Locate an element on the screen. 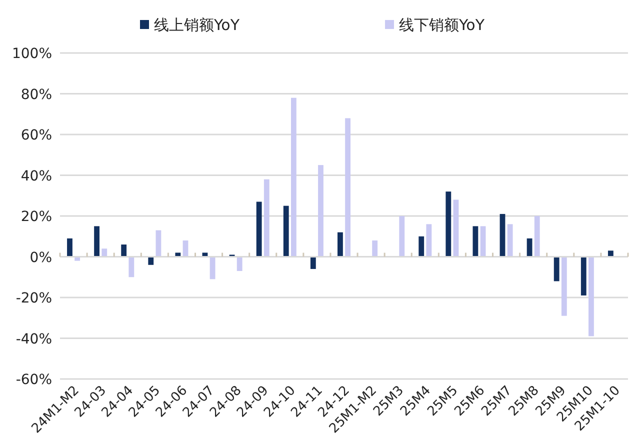 The image size is (633, 448). y-tick-label: -20% is located at coordinates (34, 298).